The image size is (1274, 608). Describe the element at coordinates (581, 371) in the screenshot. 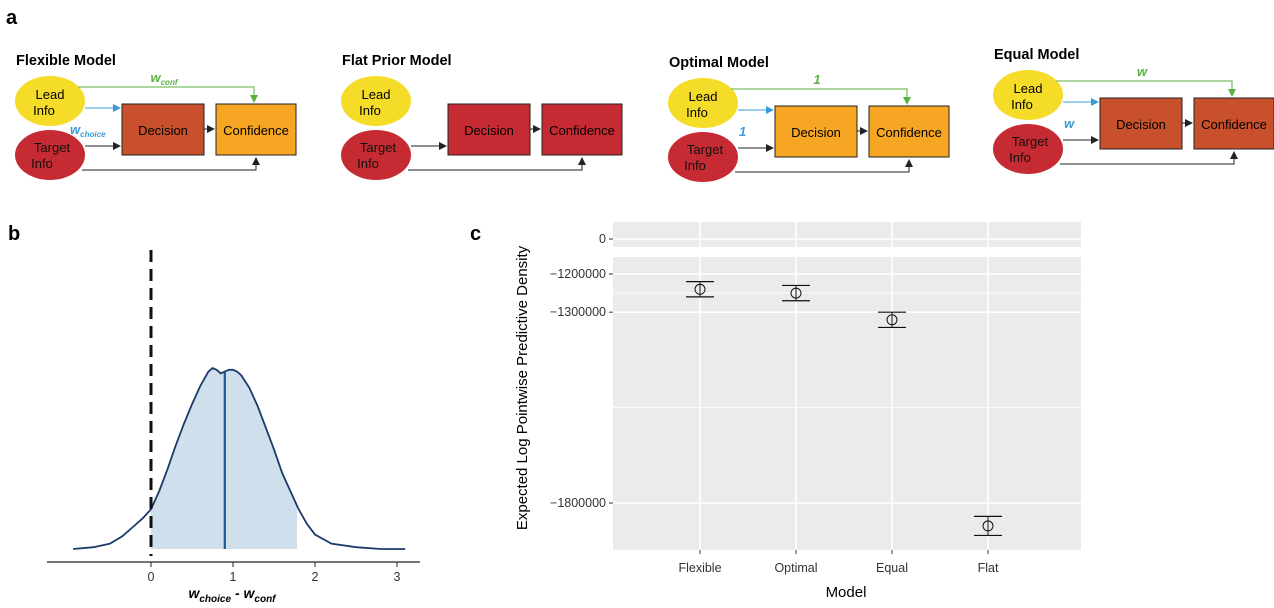

I see `y-axis-ticks: 0 −1200000 −1300000 −1800000` at that location.